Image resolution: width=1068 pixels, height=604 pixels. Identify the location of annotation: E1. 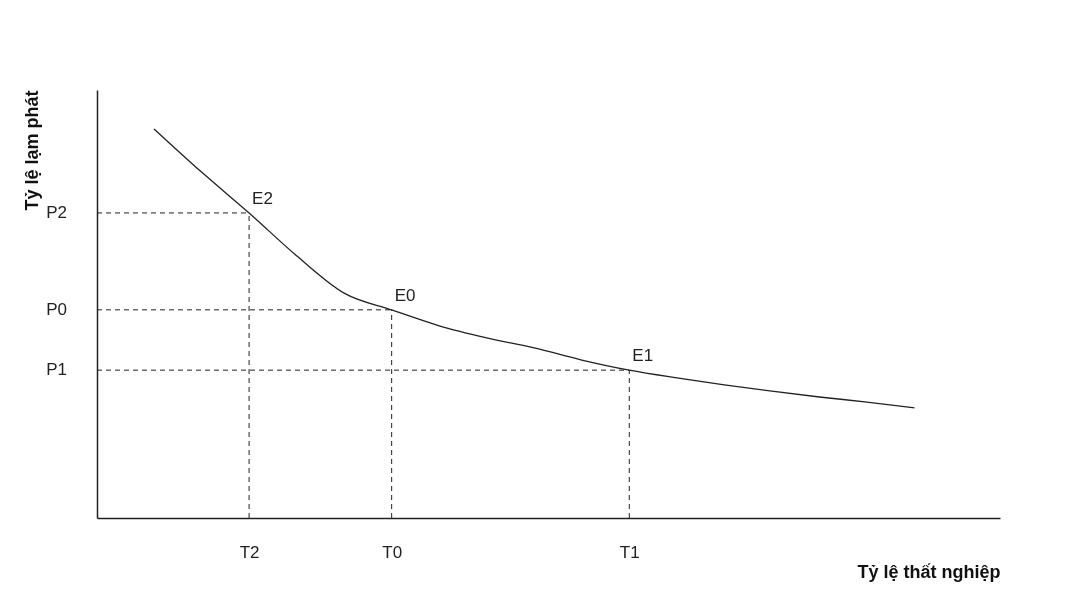
(643, 356).